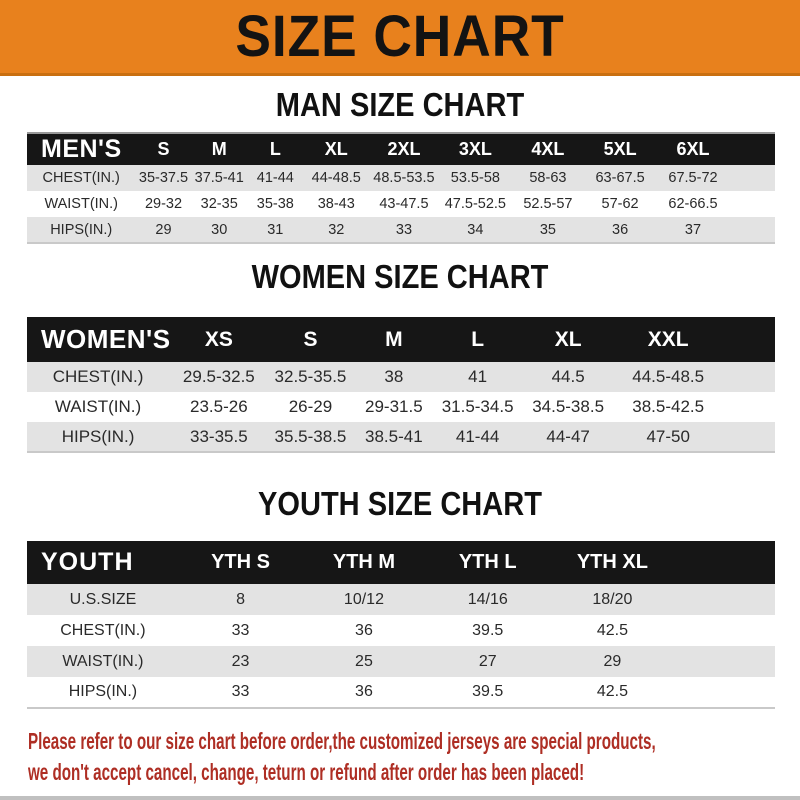 The height and width of the screenshot is (800, 800). Describe the element at coordinates (275, 204) in the screenshot. I see `size-cell: 35-38` at that location.